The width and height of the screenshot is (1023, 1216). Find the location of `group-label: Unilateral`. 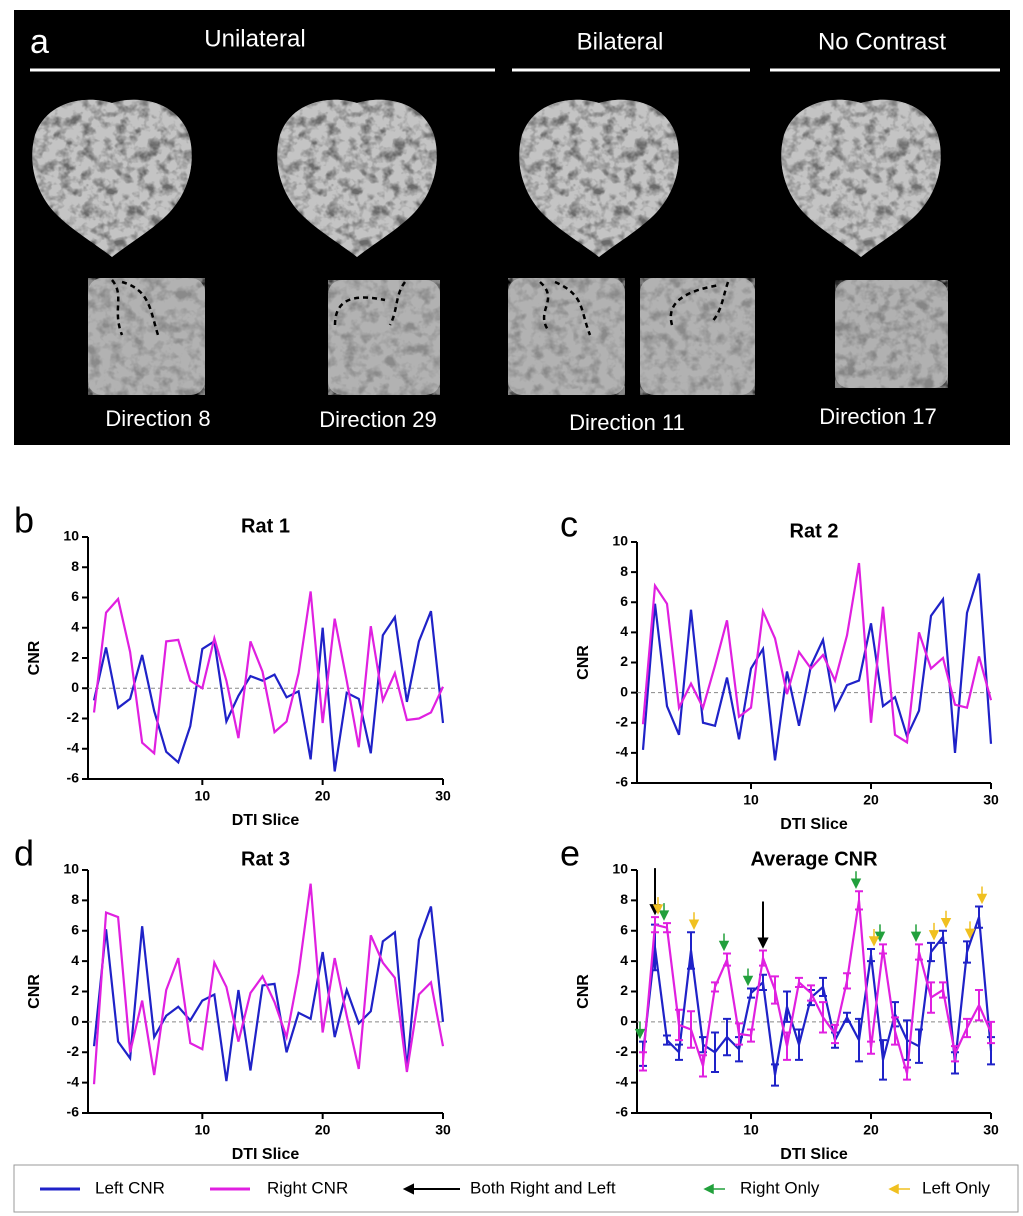

group-label: Unilateral is located at coordinates (254, 38).